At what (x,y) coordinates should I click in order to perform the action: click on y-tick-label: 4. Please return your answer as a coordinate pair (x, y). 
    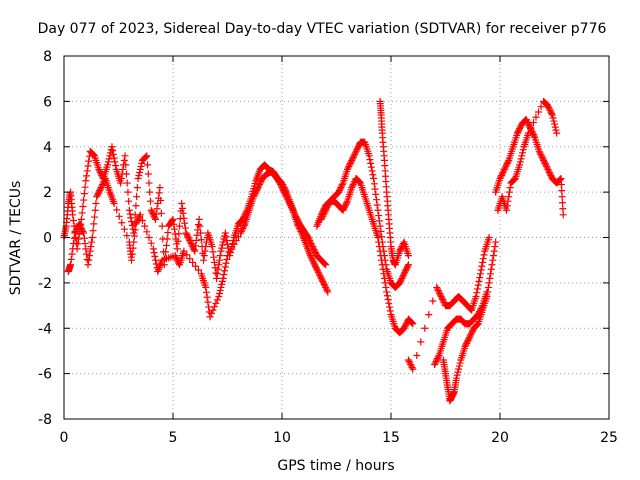
    Looking at the image, I should click on (47, 148).